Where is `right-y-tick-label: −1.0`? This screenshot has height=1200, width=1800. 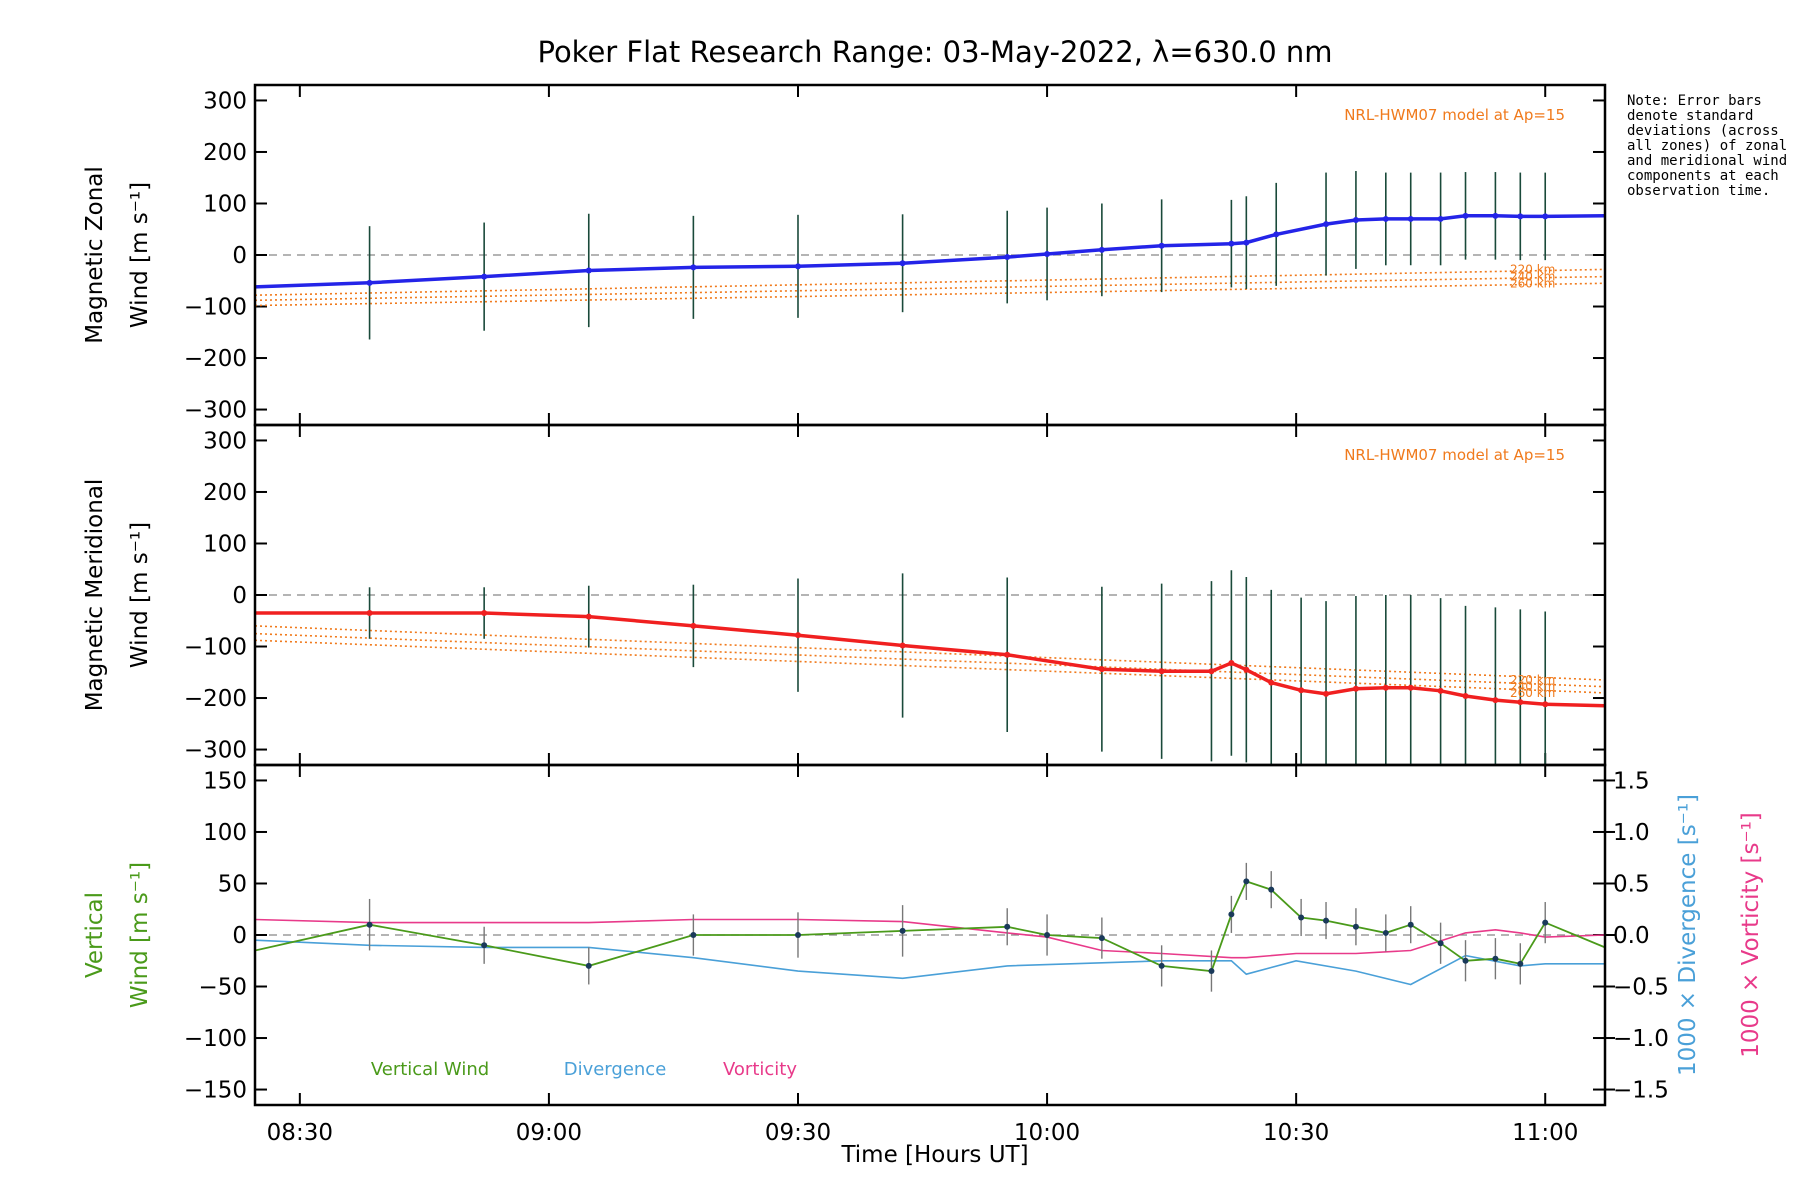
right-y-tick-label: −1.0 is located at coordinates (1641, 1039).